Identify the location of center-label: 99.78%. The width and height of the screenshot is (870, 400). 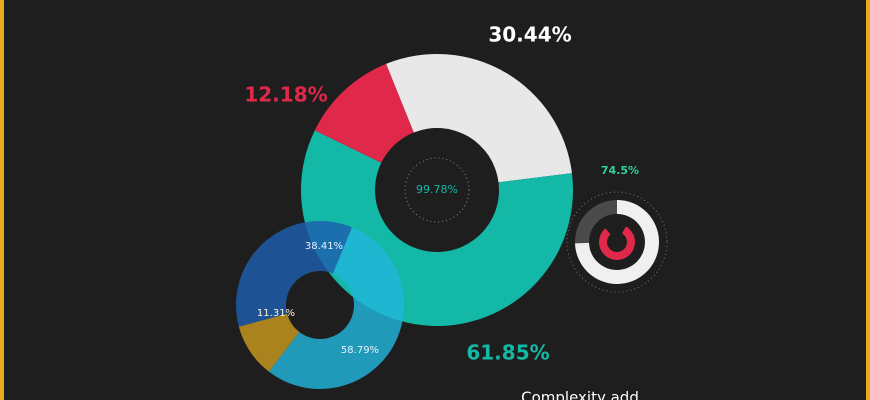
(437, 189).